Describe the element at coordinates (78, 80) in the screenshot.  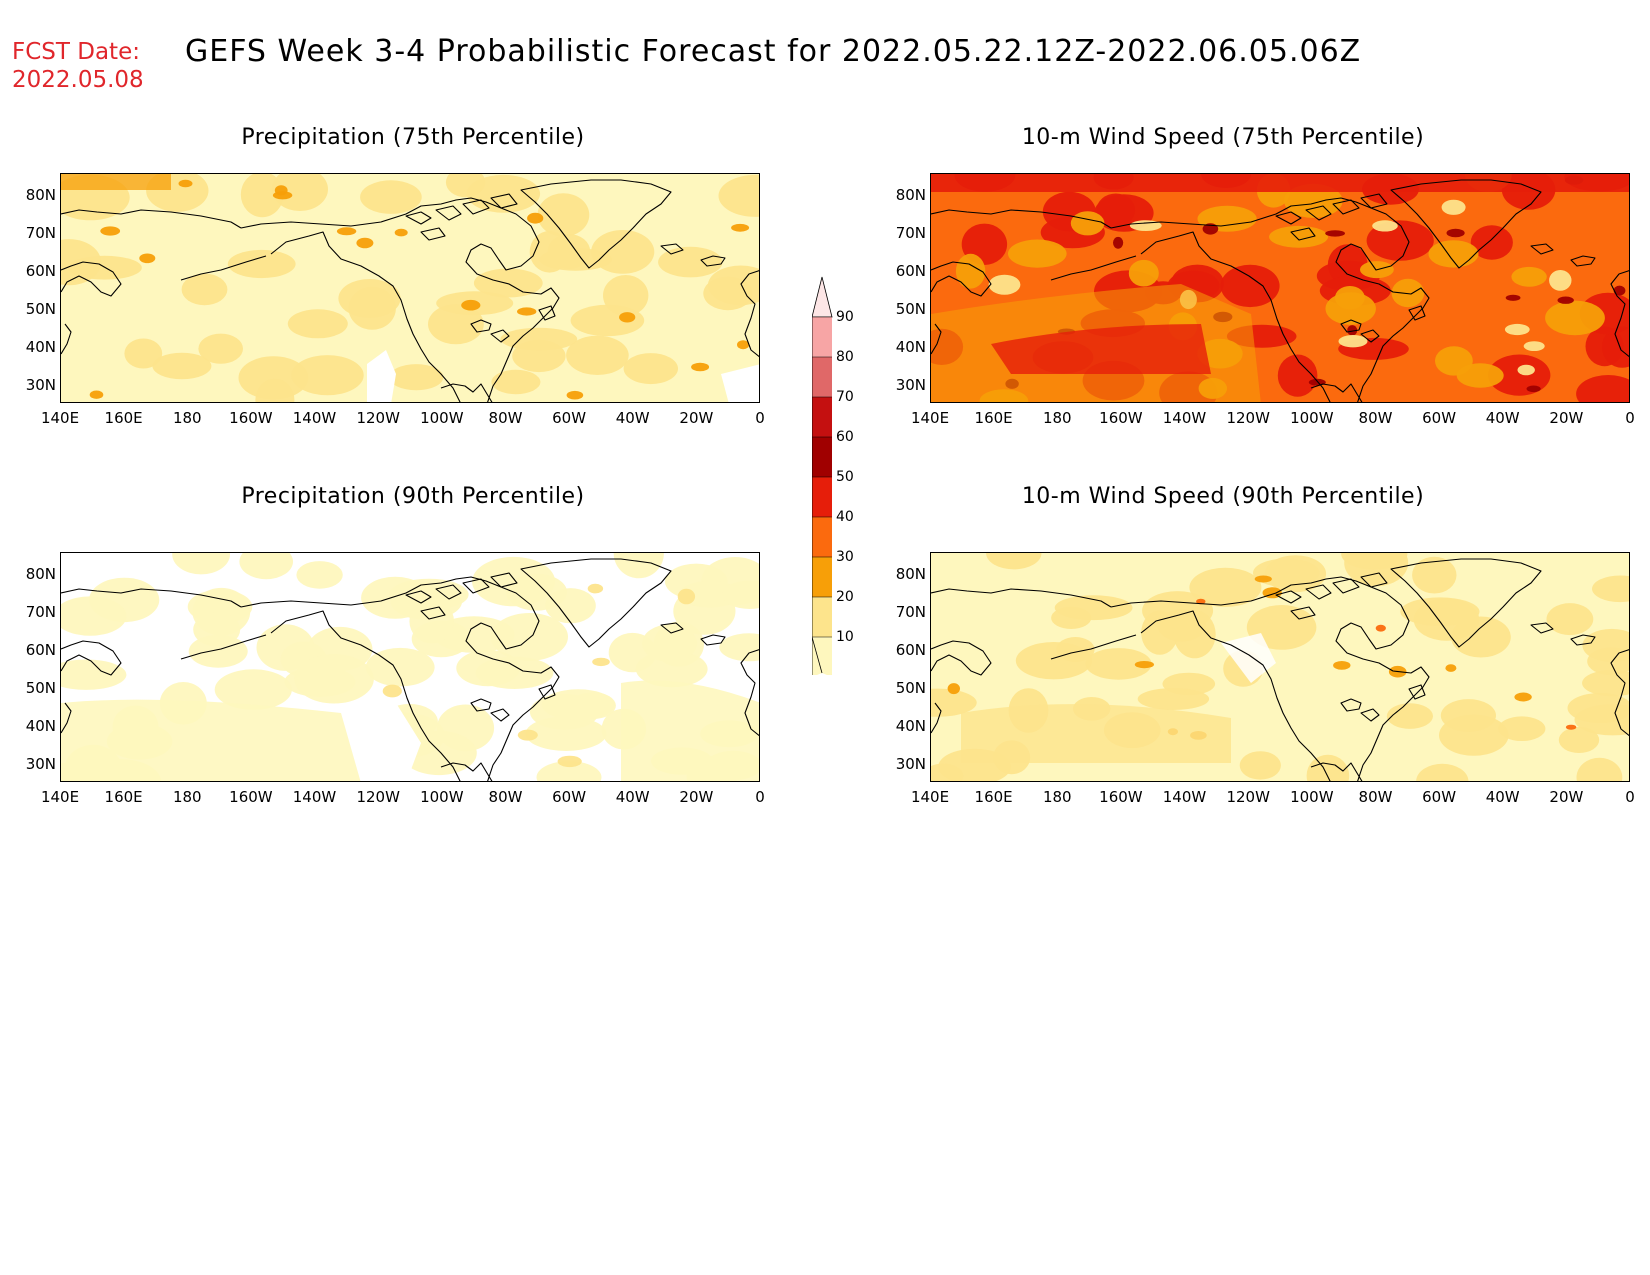
I see `fcst-date-value: 2022.05.08` at that location.